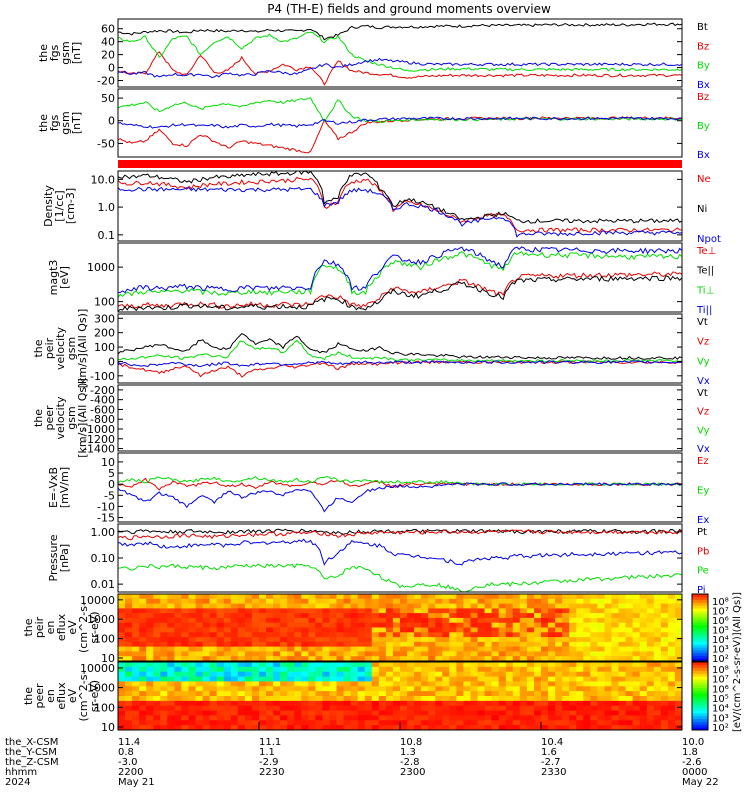 The image size is (750, 800). I want to click on y-axis-label: eflux, so click(61, 696).